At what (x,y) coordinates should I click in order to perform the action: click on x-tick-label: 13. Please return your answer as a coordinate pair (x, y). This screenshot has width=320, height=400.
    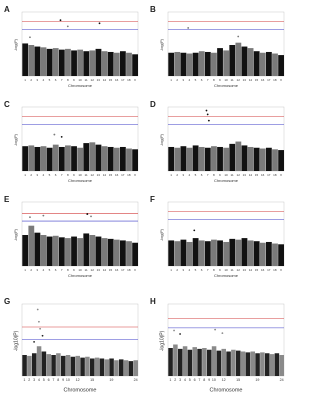
    Looking at the image, I should click on (245, 270).